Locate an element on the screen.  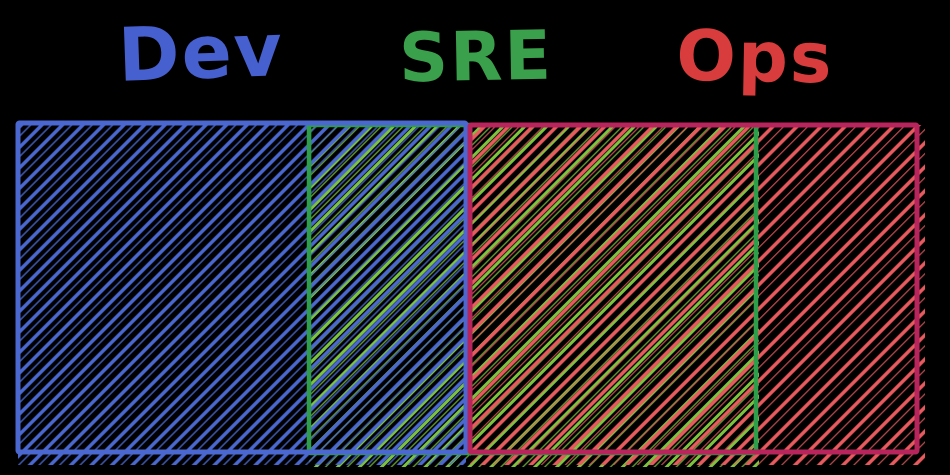
sre-label: SRE is located at coordinates (476, 57).